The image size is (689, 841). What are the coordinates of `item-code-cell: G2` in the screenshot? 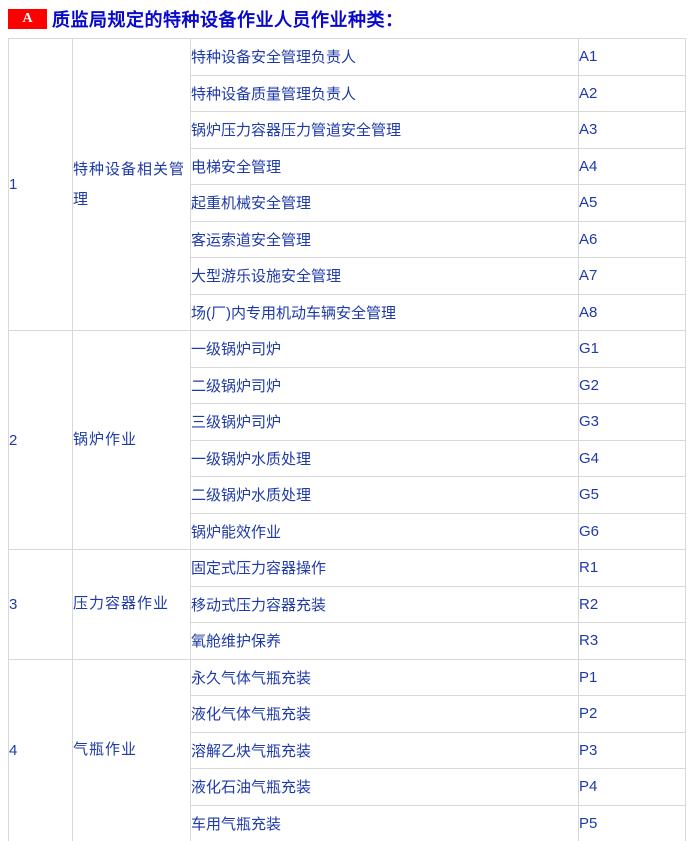 It's located at (632, 385).